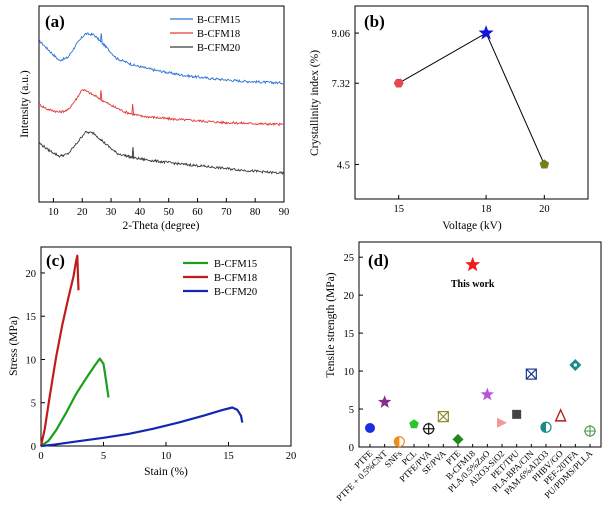 Image resolution: width=606 pixels, height=508 pixels. I want to click on c-series-B-CFM15, so click(75, 402).